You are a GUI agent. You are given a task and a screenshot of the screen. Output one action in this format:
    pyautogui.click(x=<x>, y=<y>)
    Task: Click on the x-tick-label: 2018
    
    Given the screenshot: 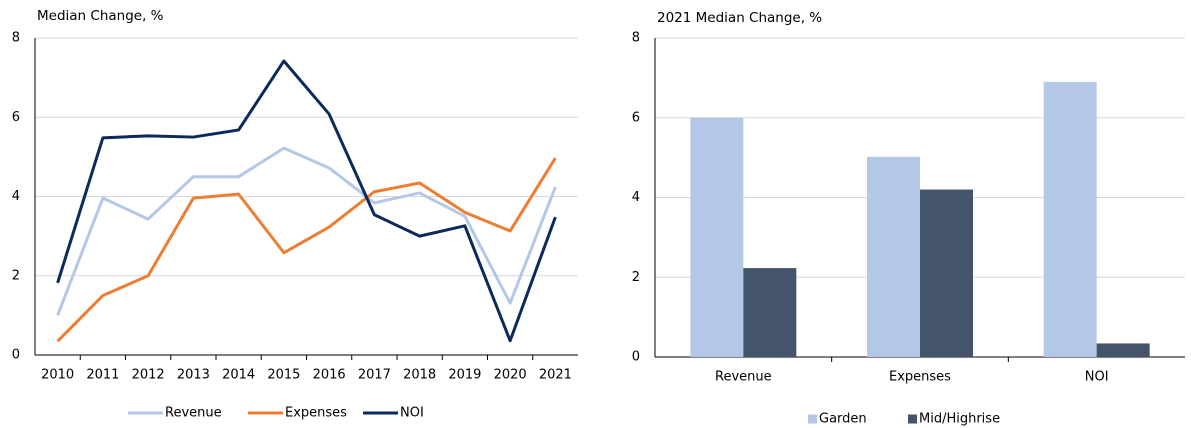 What is the action you would take?
    pyautogui.click(x=419, y=375)
    